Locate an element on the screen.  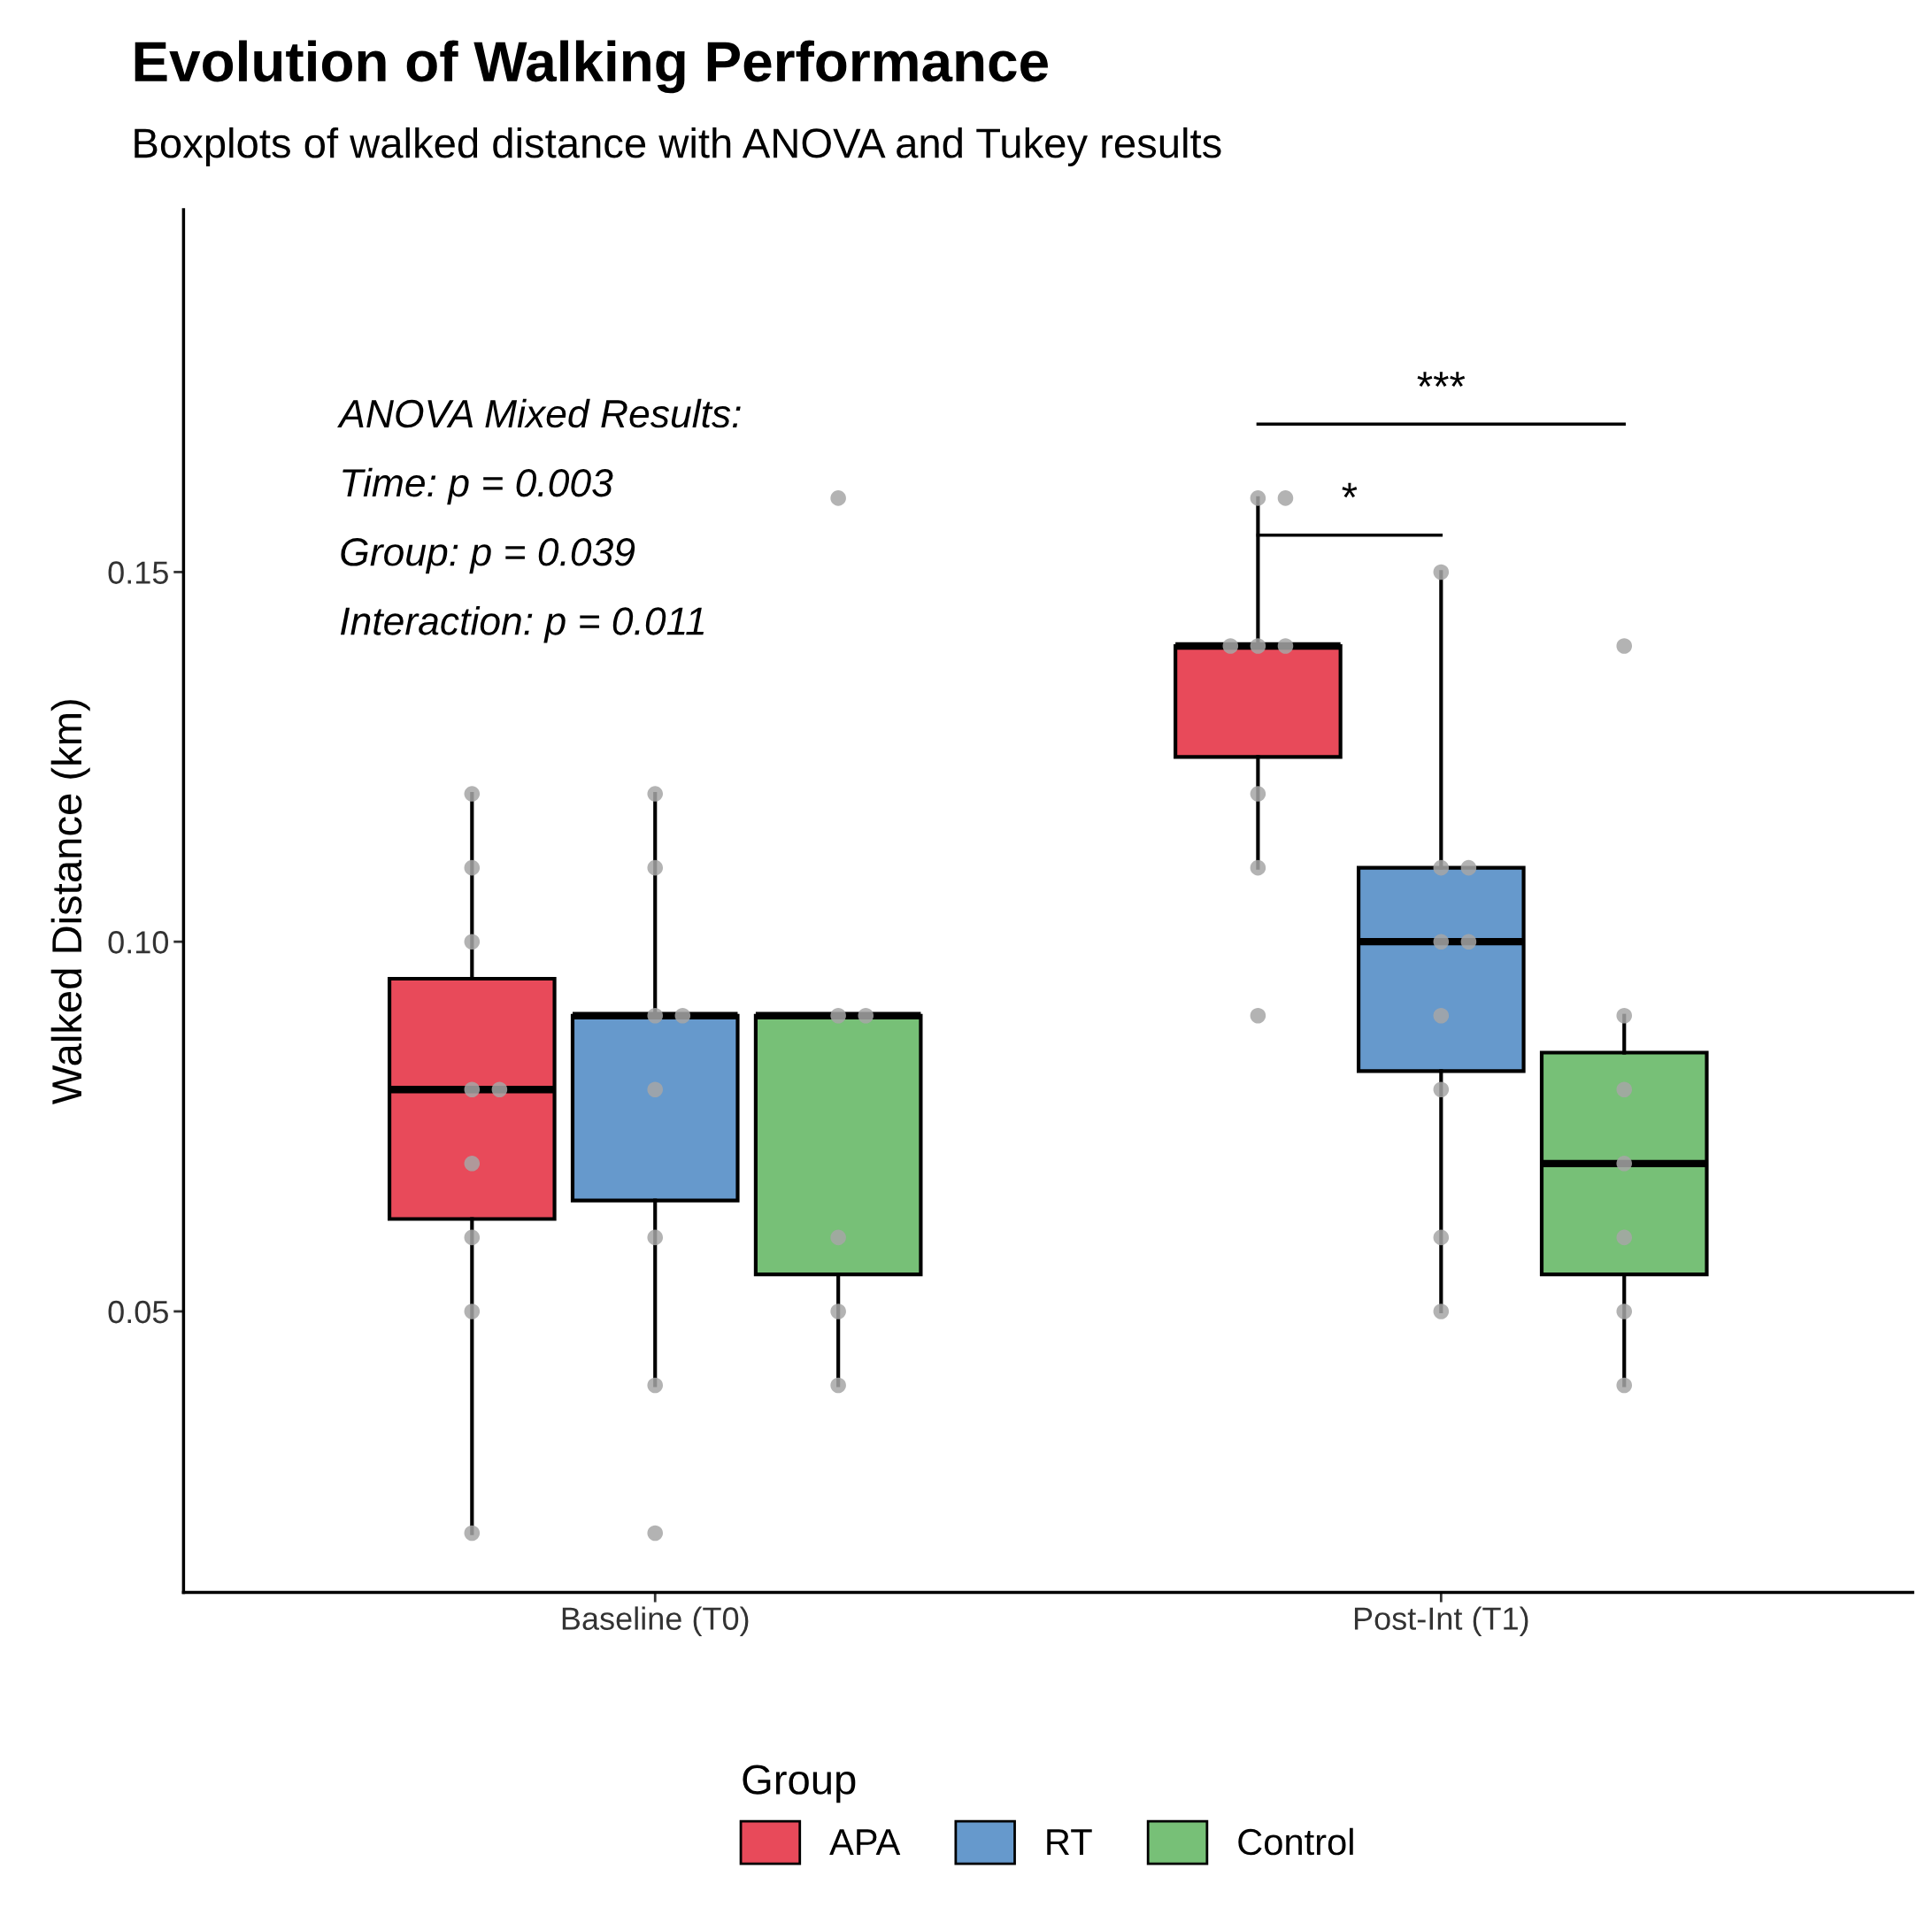
y-tick-label: 0.05 is located at coordinates (138, 1312).